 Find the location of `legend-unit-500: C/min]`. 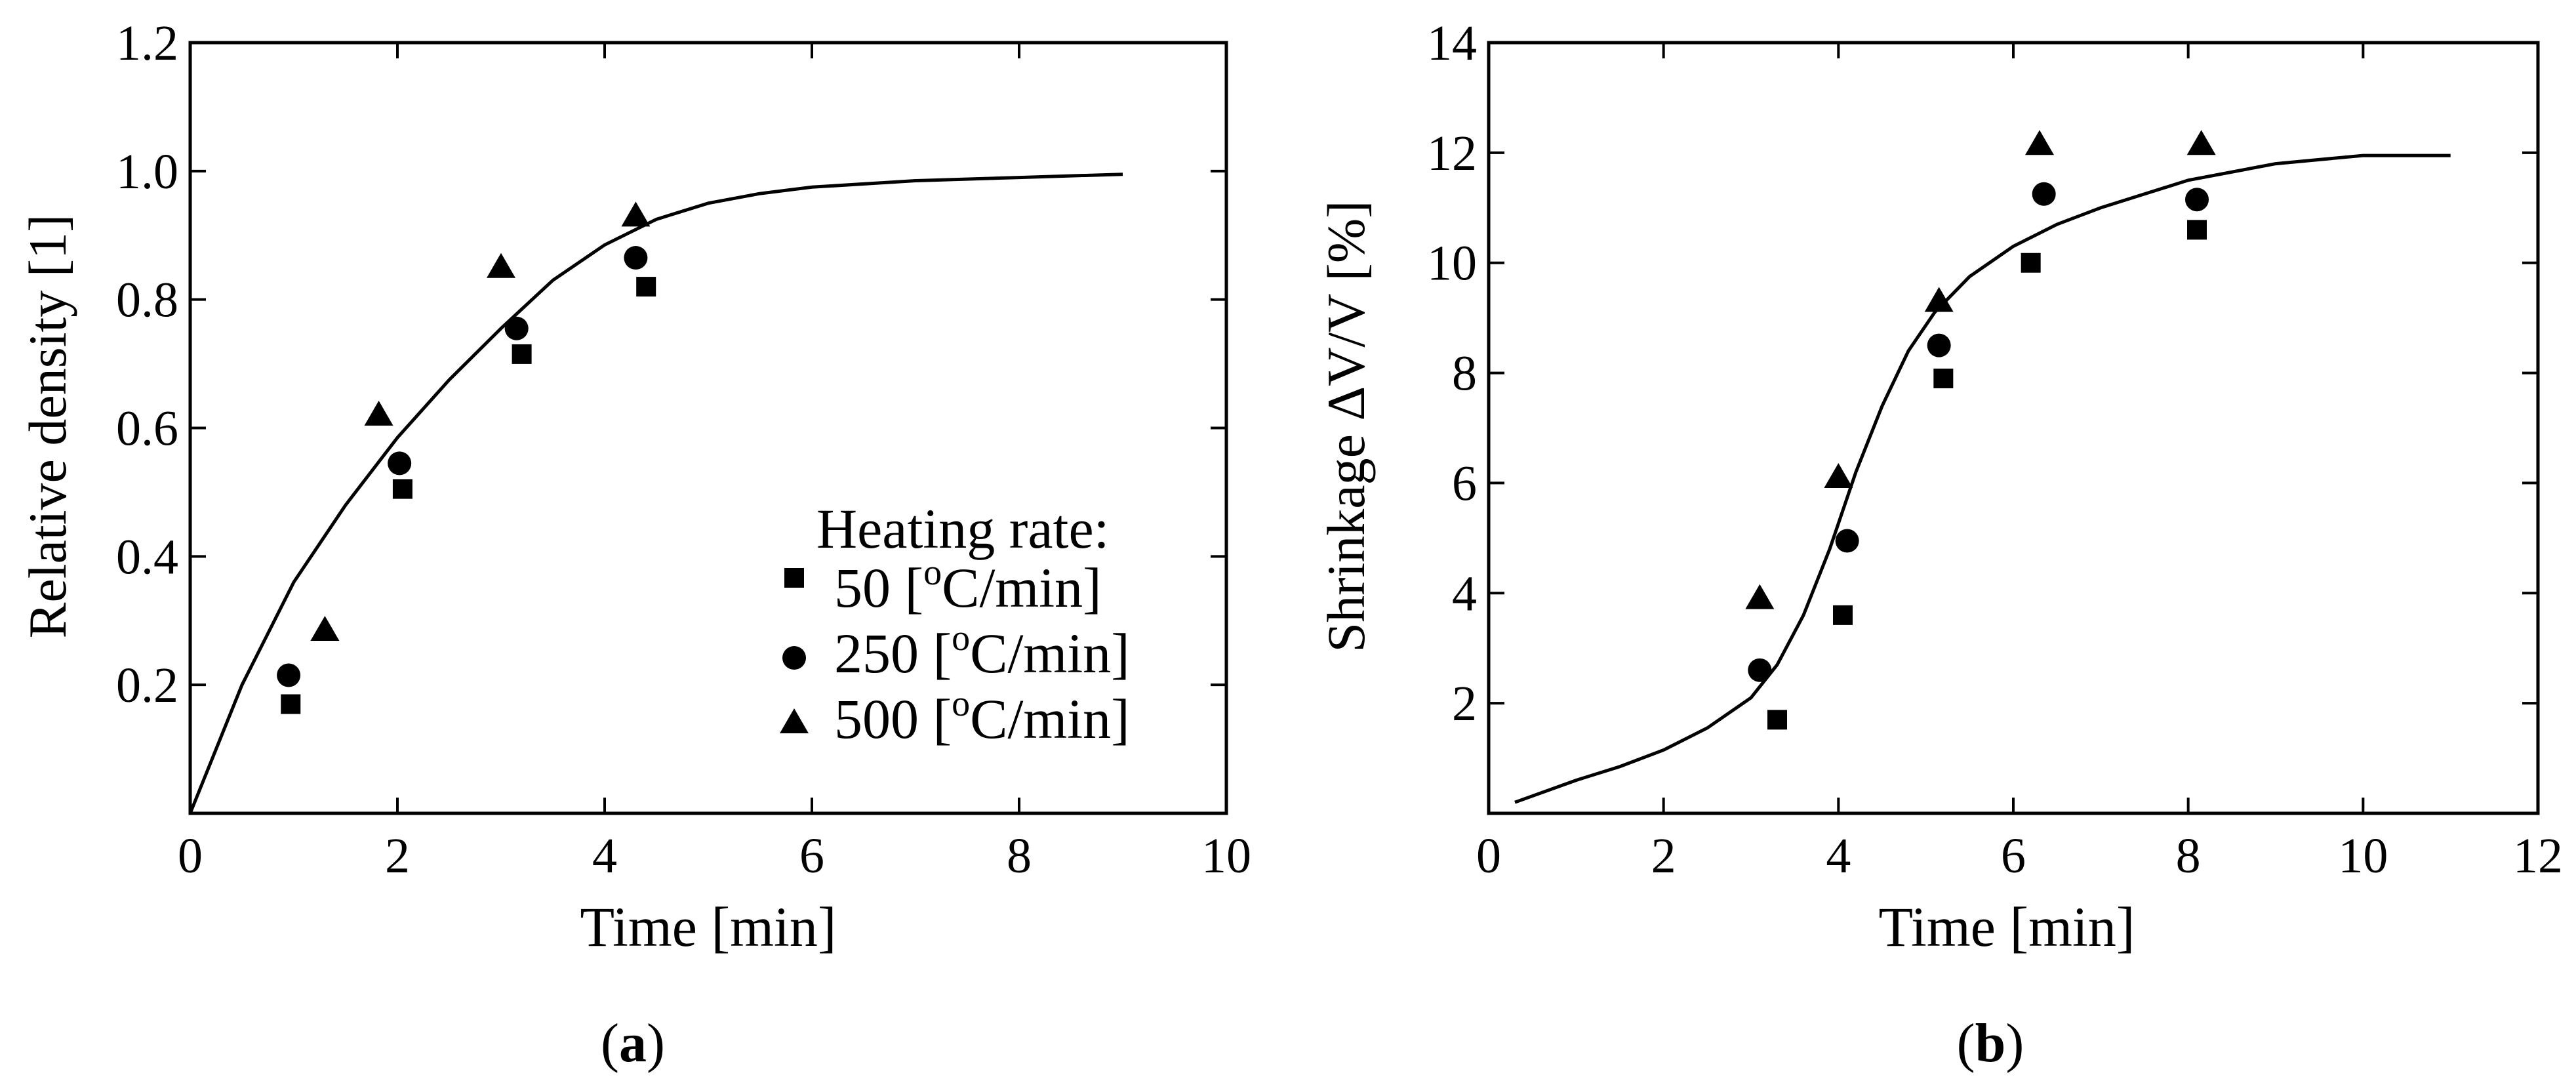

legend-unit-500: C/min] is located at coordinates (1050, 718).